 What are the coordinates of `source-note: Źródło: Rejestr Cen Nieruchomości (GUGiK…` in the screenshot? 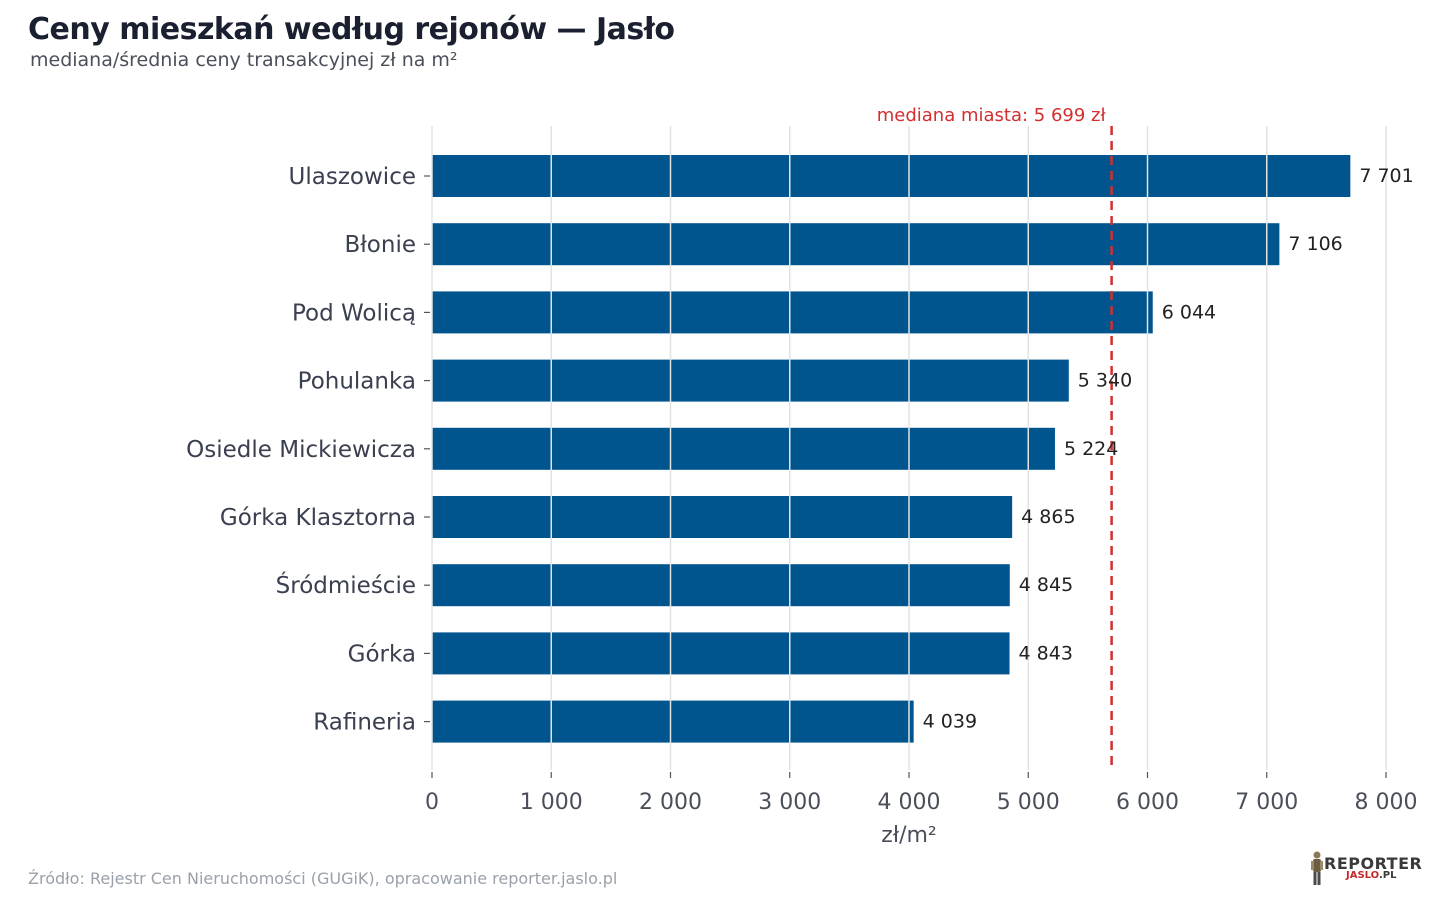 It's located at (323, 878).